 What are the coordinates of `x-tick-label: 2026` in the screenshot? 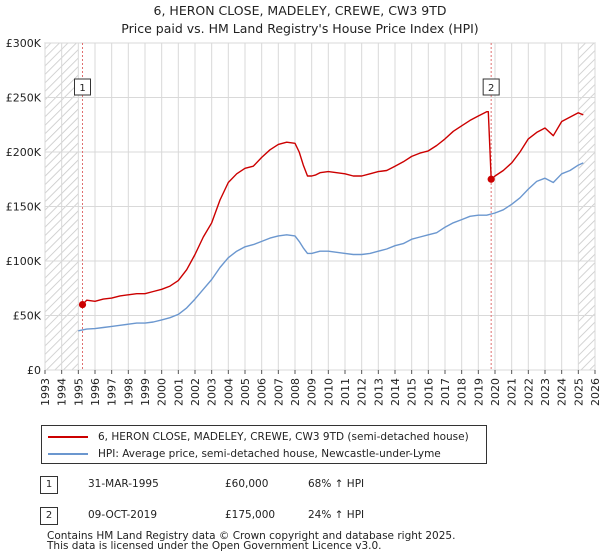 It's located at (594, 392).